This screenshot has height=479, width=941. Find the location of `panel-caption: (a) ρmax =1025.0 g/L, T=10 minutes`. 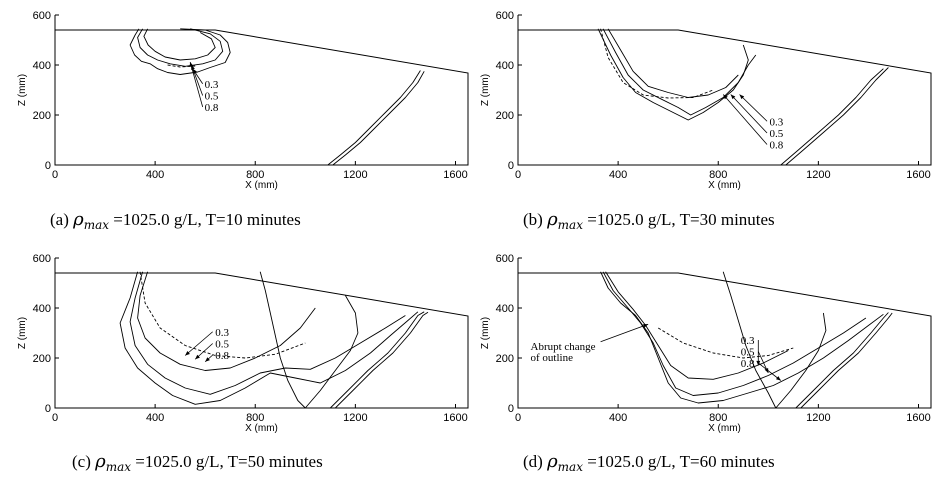

panel-caption: (a) ρmax =1025.0 g/L, T=10 minutes is located at coordinates (175, 220).